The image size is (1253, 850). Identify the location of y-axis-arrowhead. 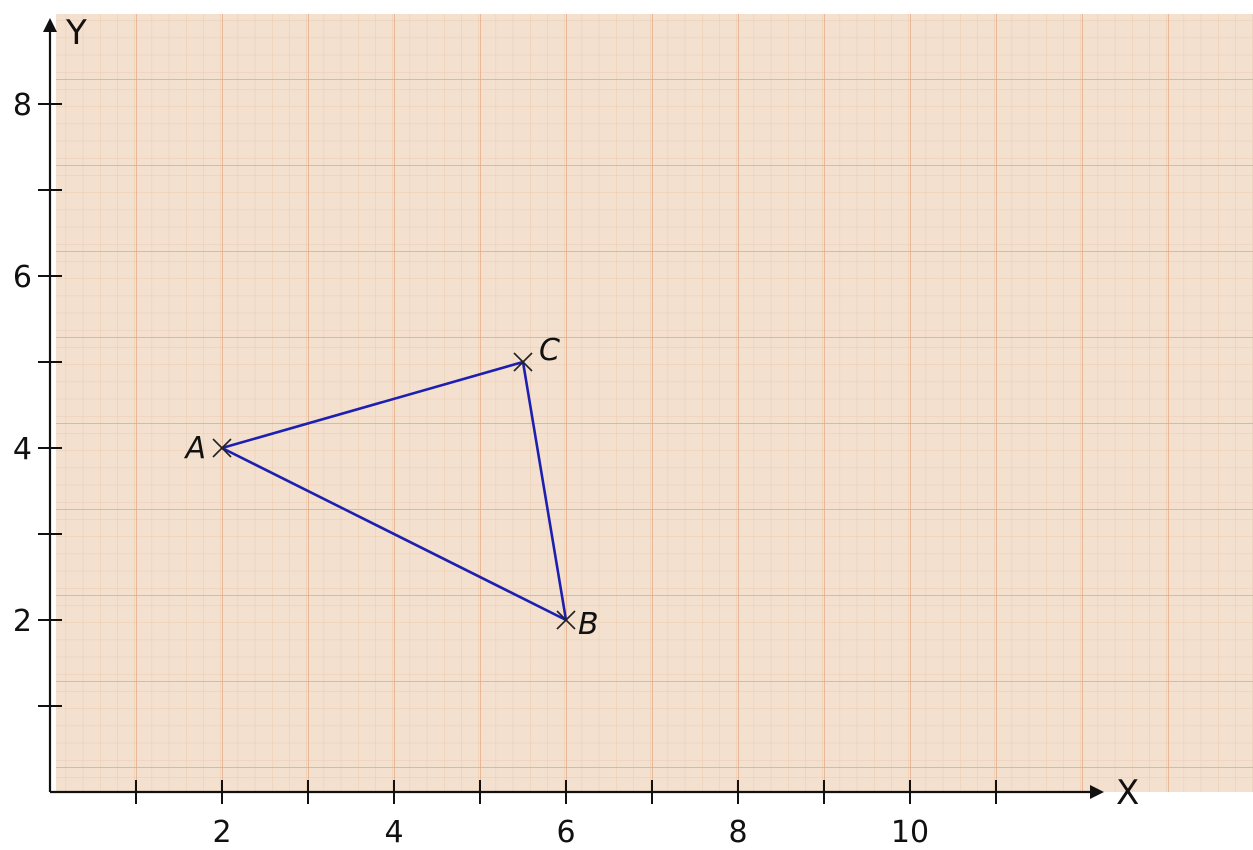
(50, 25).